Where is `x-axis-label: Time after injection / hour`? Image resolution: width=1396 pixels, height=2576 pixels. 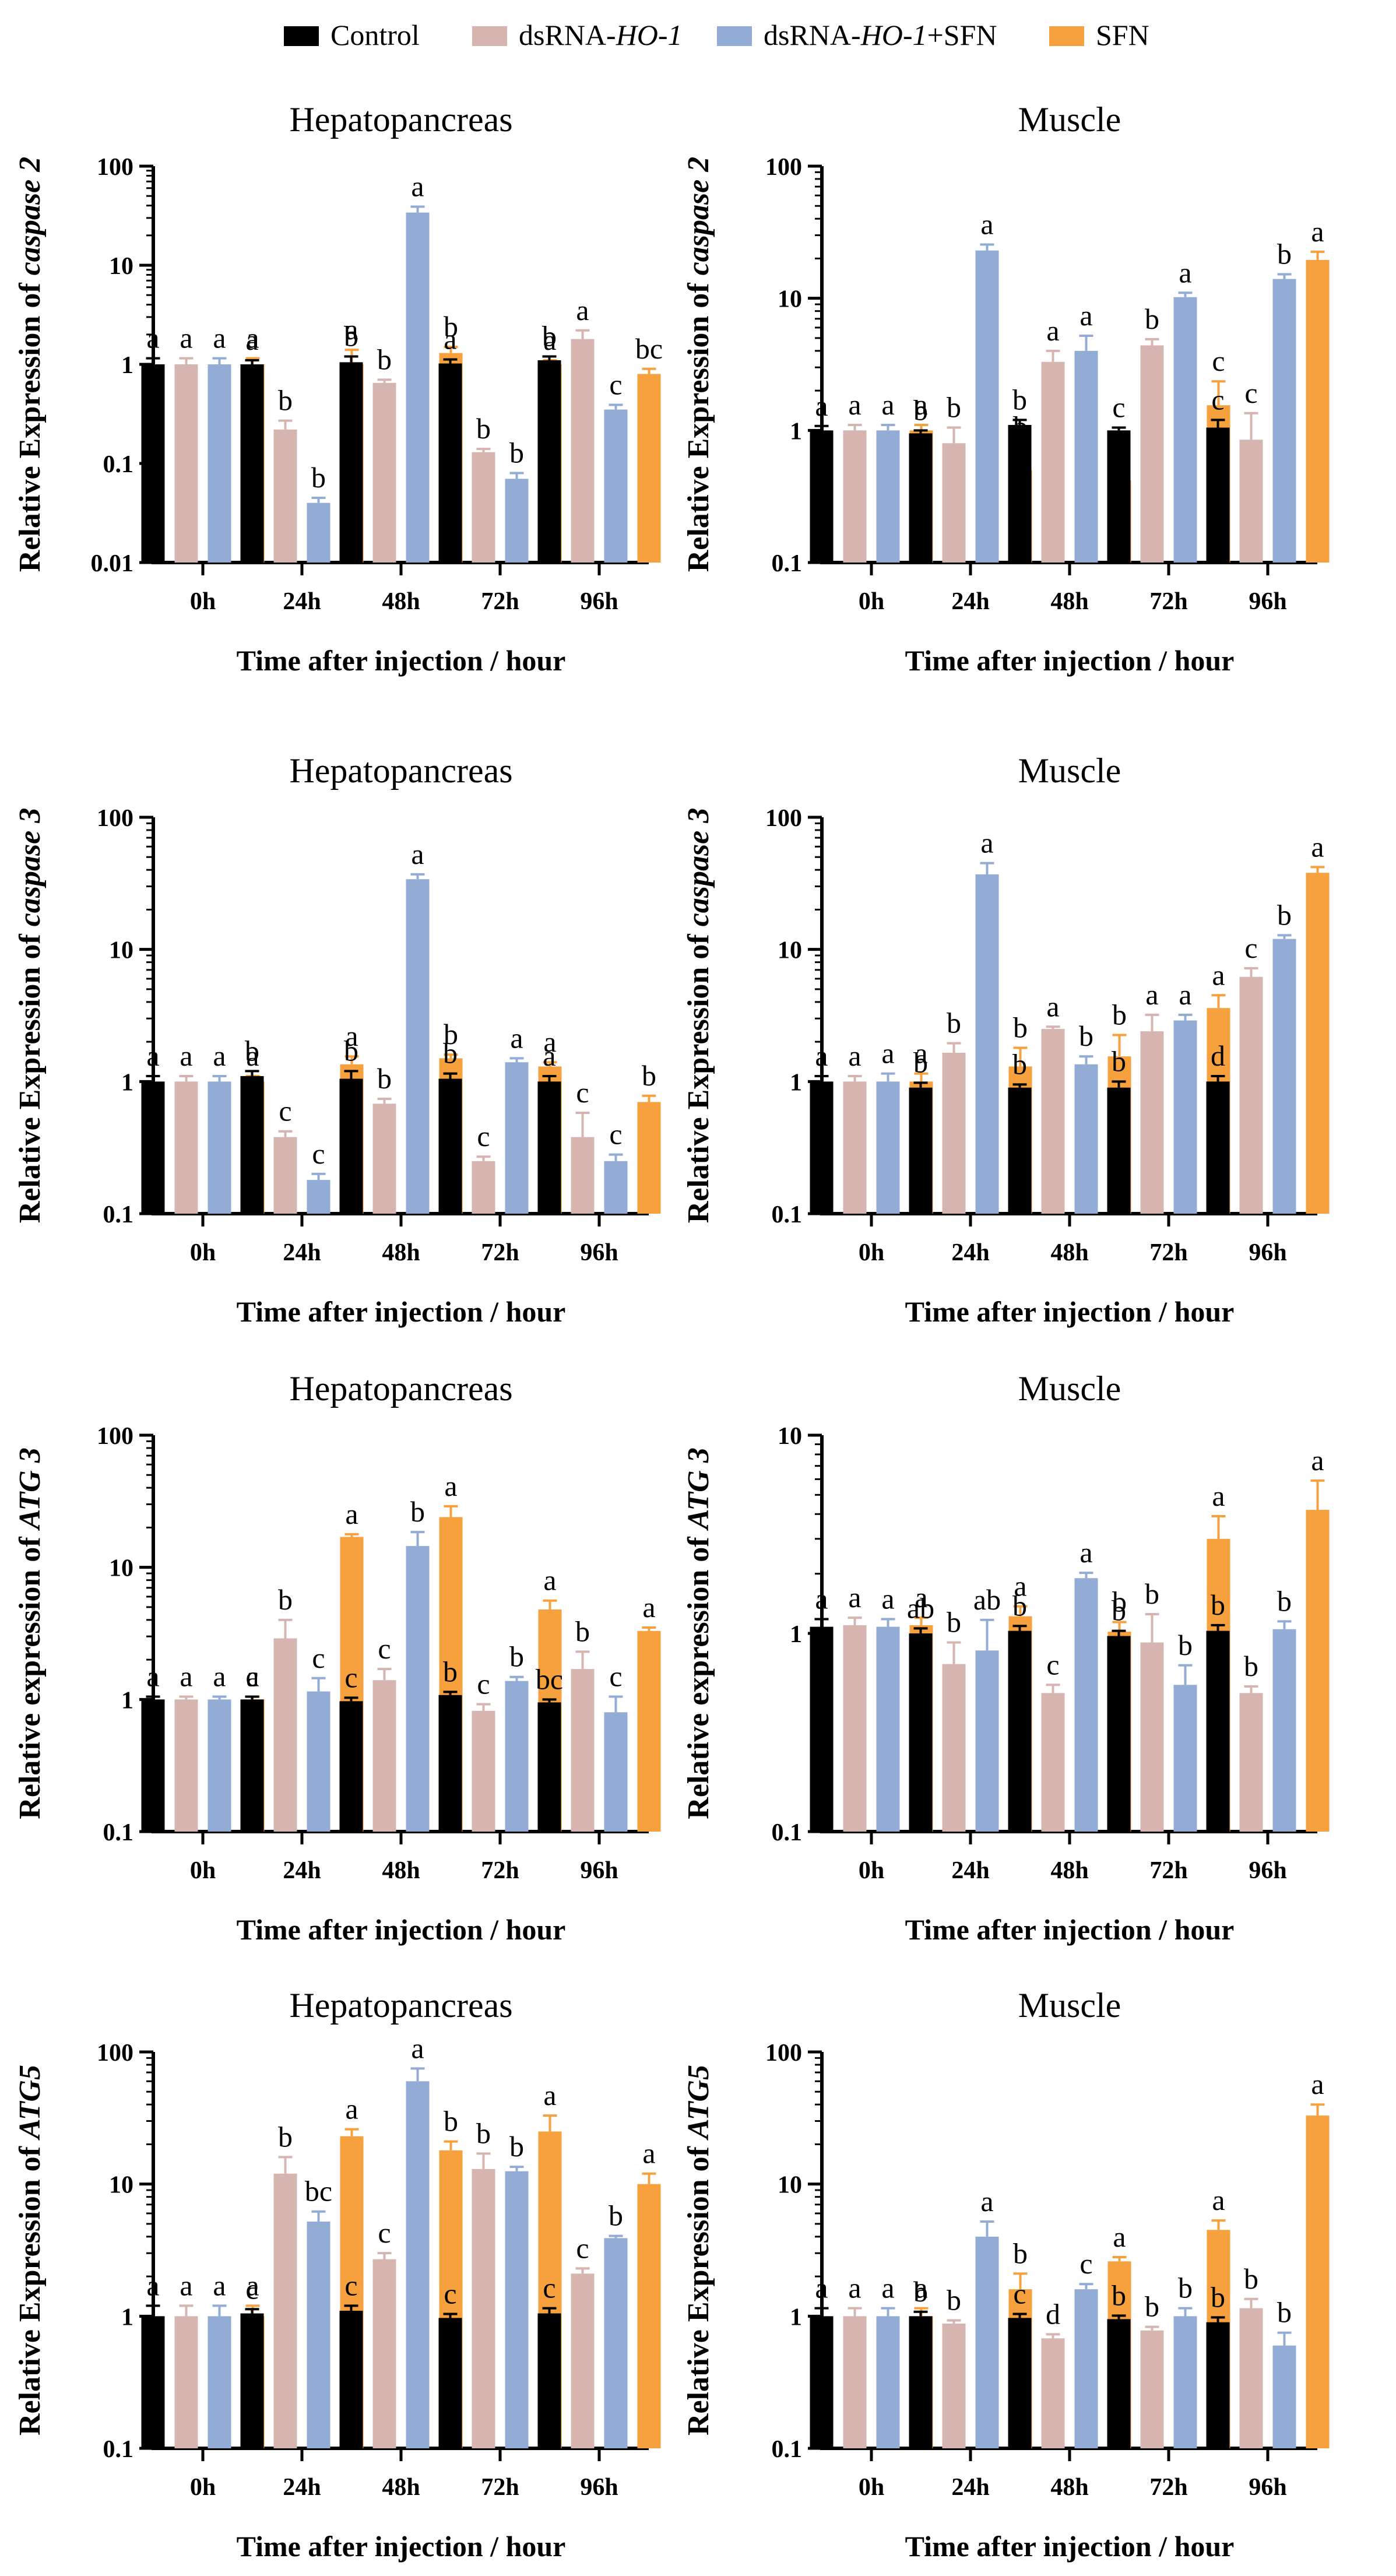 x-axis-label: Time after injection / hour is located at coordinates (1070, 2546).